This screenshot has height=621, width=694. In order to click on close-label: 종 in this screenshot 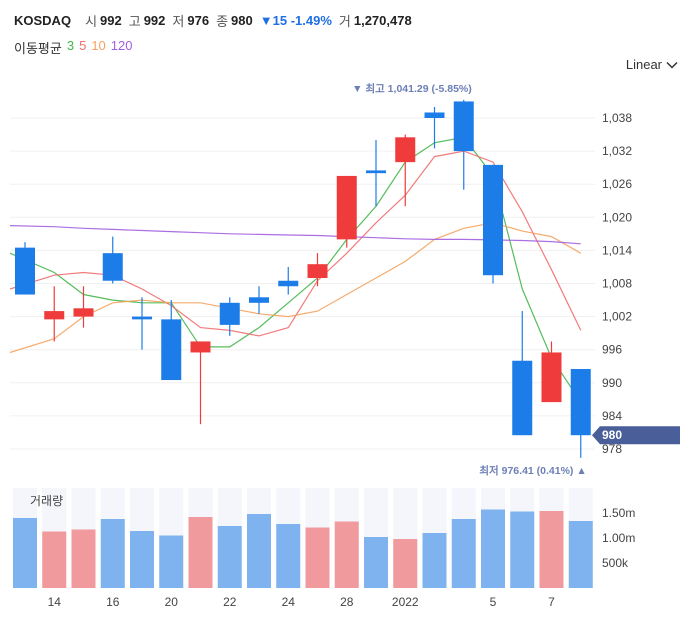, I will do `click(222, 21)`.